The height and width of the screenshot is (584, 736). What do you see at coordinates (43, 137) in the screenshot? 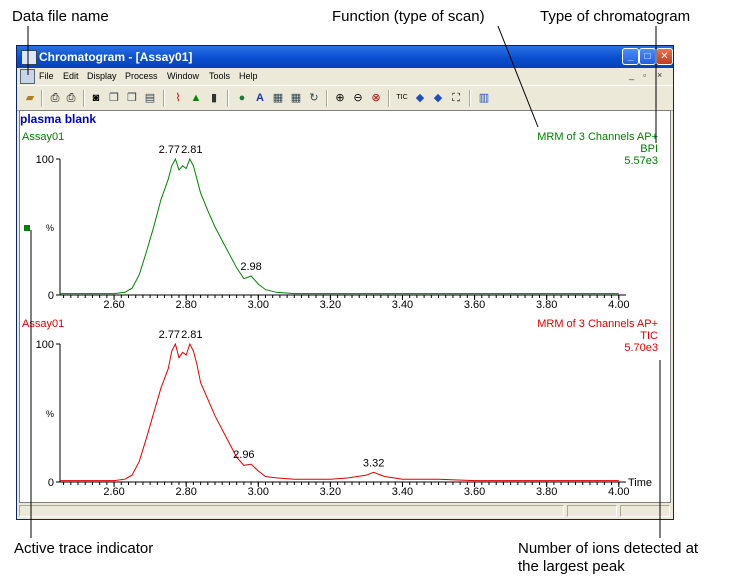
I see `trace1-file-name: Assay01` at bounding box center [43, 137].